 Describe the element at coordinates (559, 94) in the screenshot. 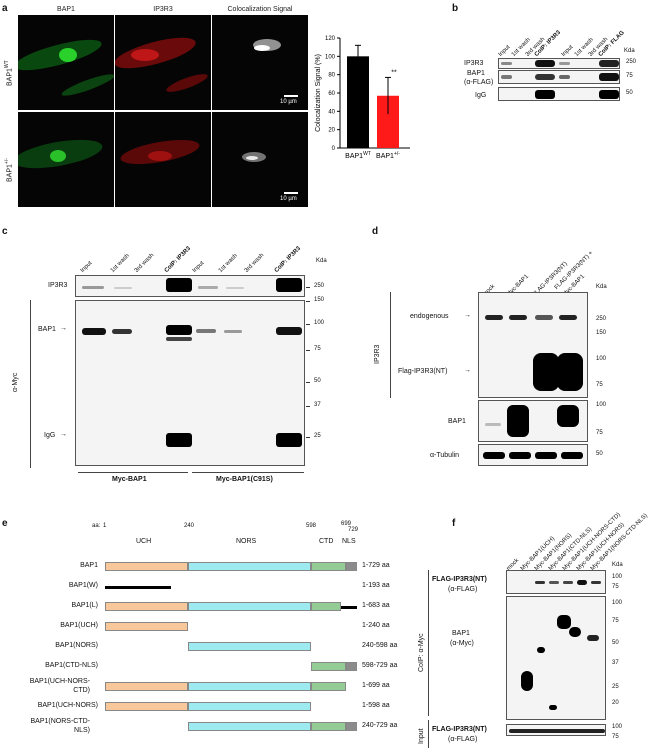

I see `b-blot-igg` at that location.